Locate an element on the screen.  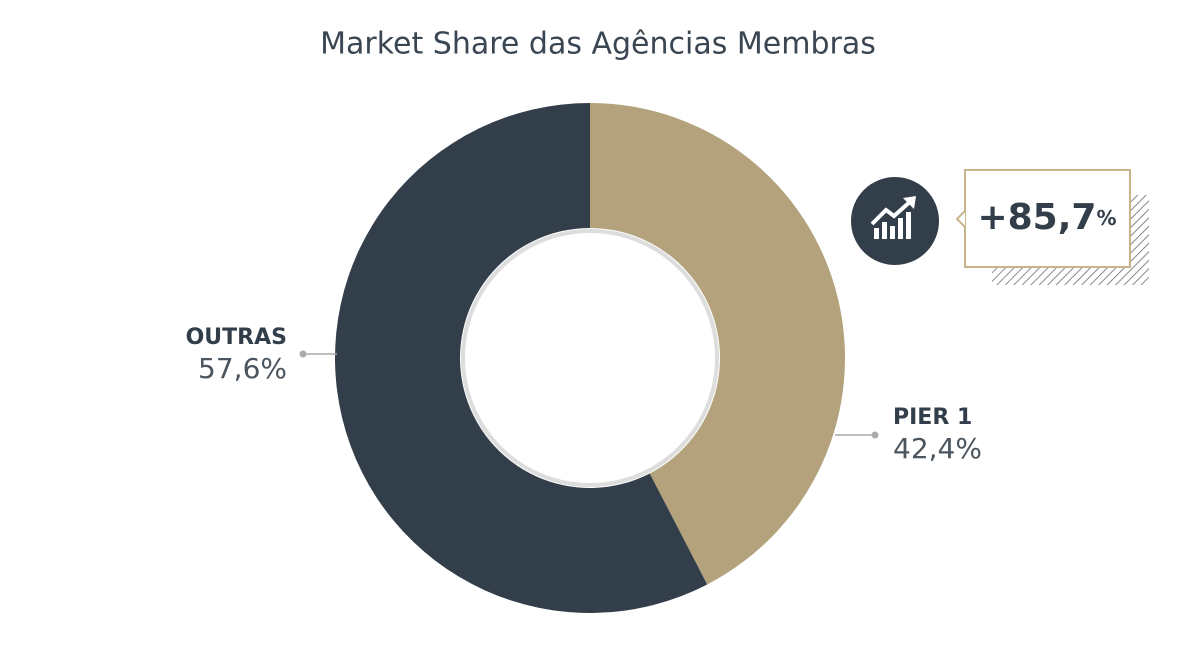
annotation: +85,7% is located at coordinates (1046, 217).